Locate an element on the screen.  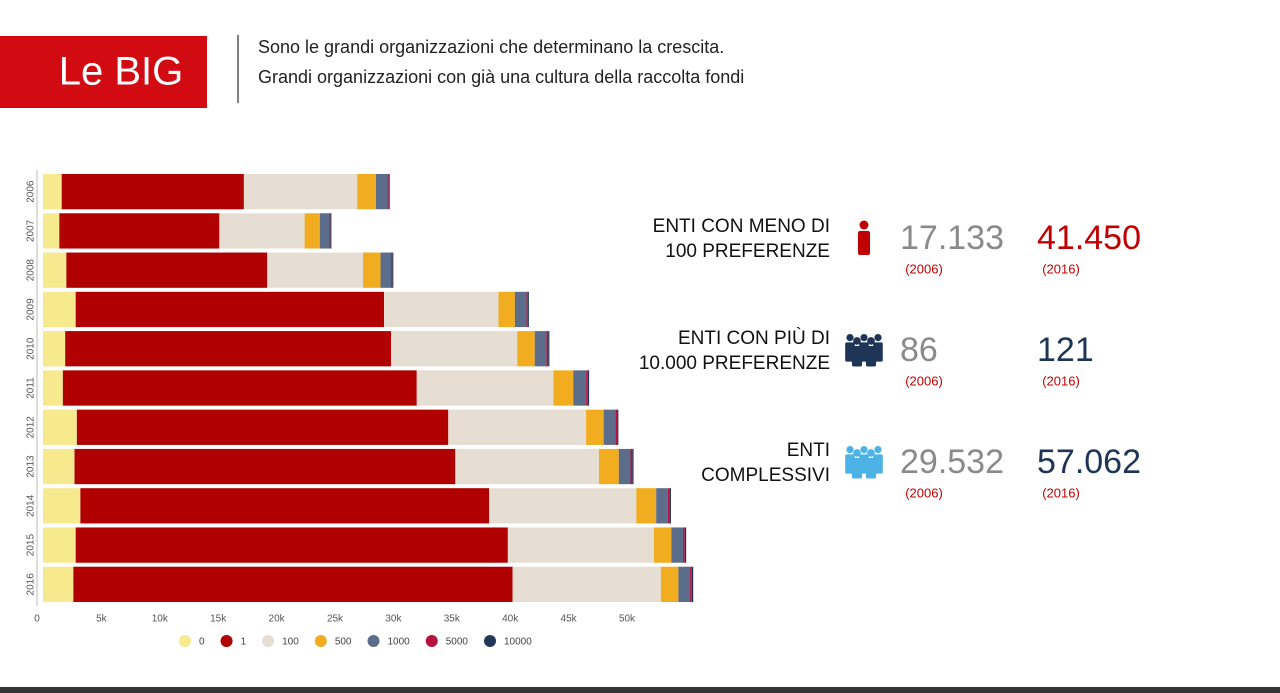
x-tick-label: 25k is located at coordinates (335, 619).